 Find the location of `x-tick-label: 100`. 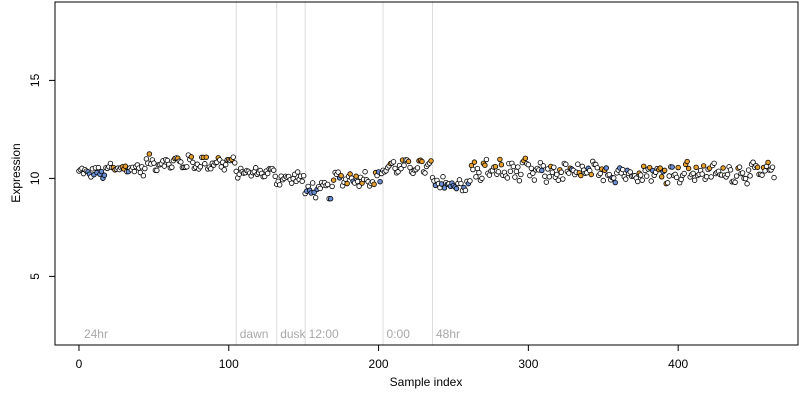

x-tick-label: 100 is located at coordinates (229, 364).